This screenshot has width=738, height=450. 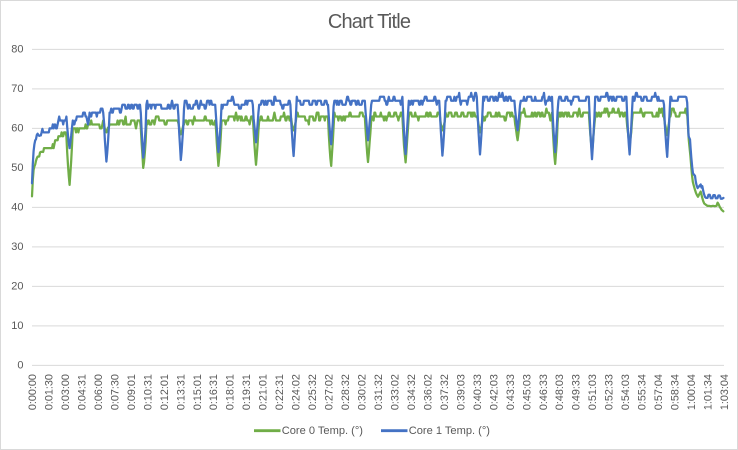 What do you see at coordinates (478, 392) in the screenshot?
I see `svg-text: 0:40:33` at bounding box center [478, 392].